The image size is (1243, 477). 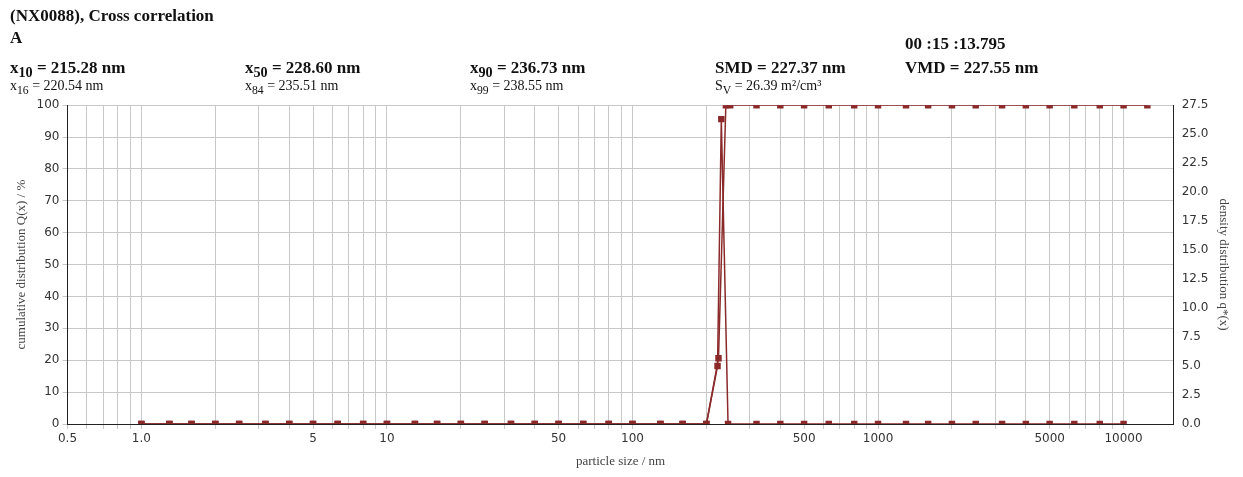 What do you see at coordinates (632, 438) in the screenshot?
I see `x-tick-label: 100` at bounding box center [632, 438].